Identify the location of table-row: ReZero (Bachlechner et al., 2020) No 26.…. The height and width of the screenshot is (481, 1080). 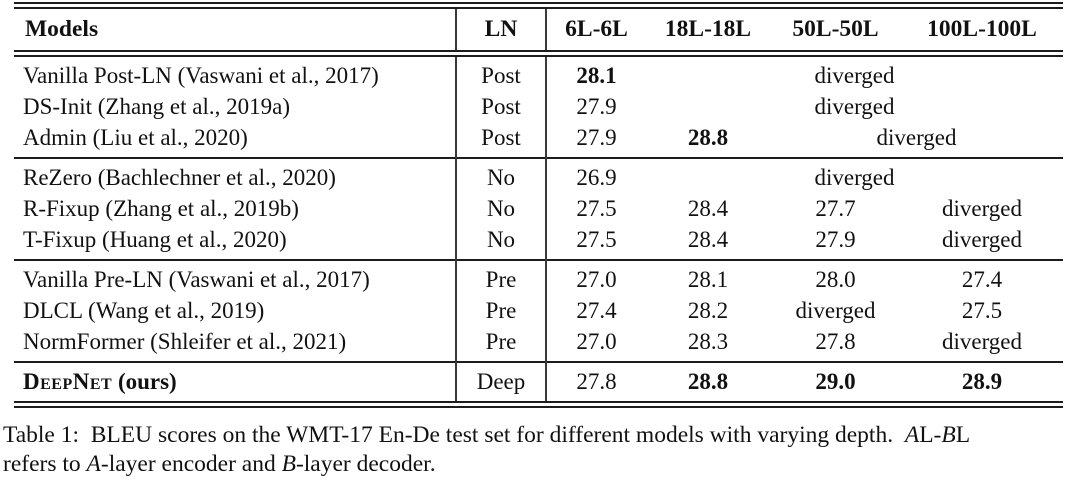
(538, 175).